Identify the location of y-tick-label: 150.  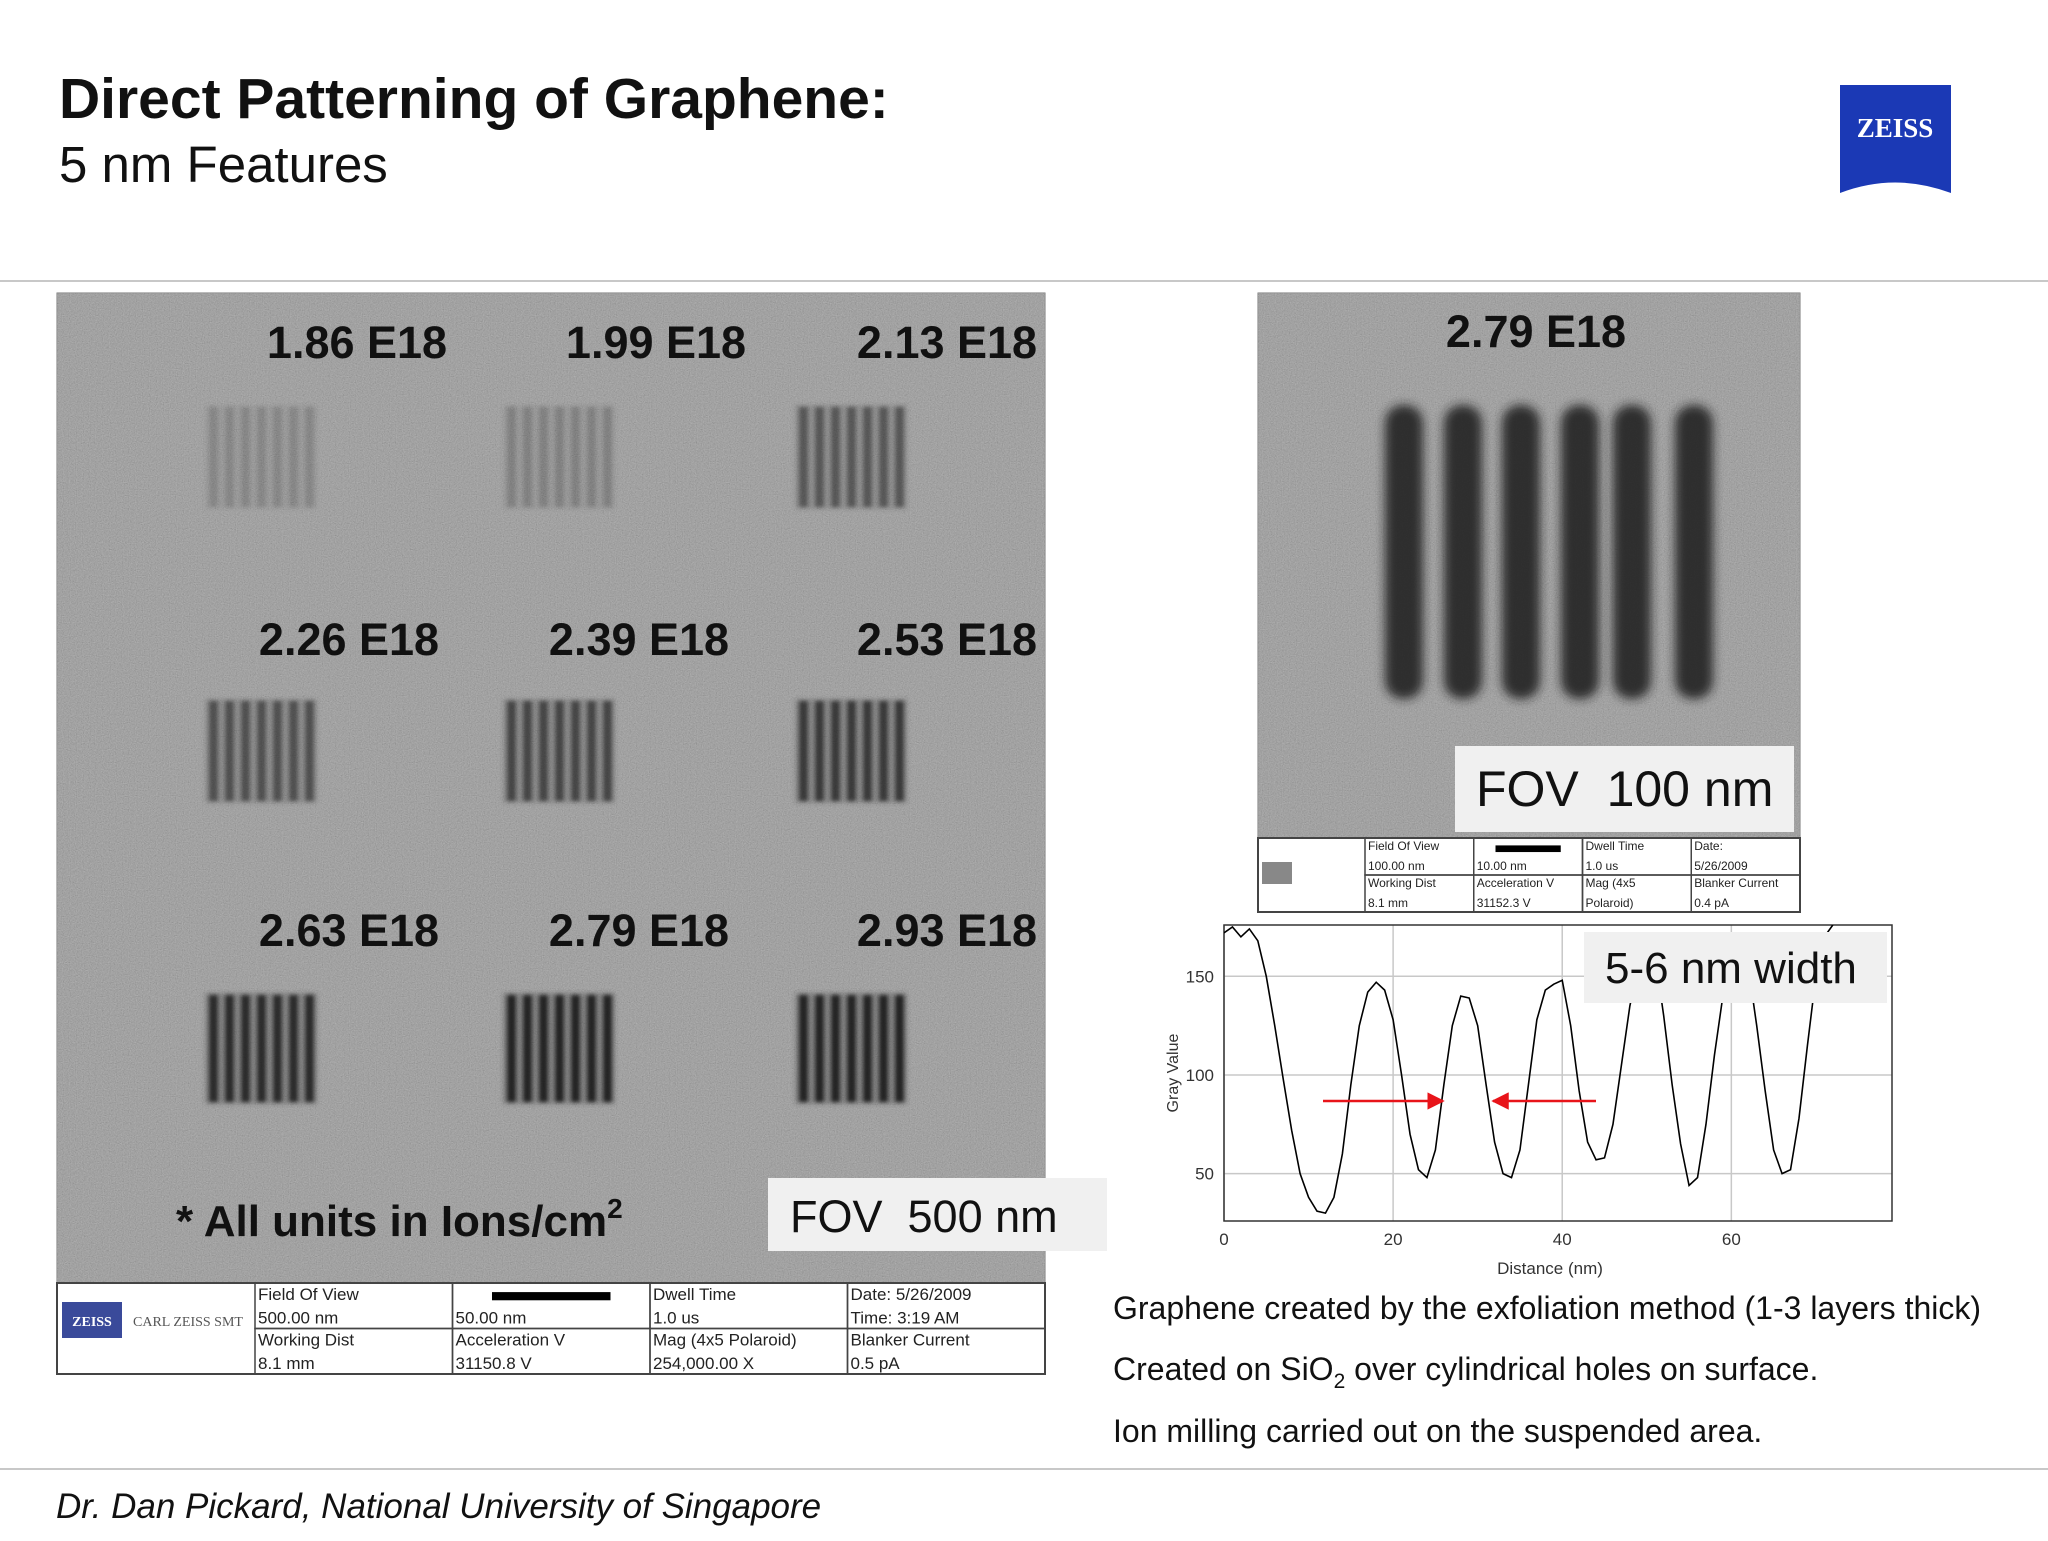
(1200, 976).